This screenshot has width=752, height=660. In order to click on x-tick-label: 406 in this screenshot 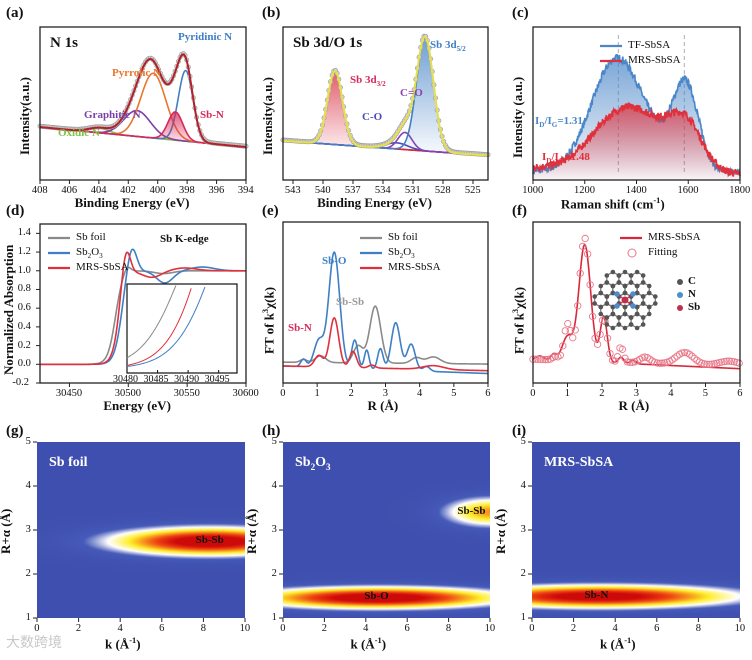, I will do `click(69, 190)`.